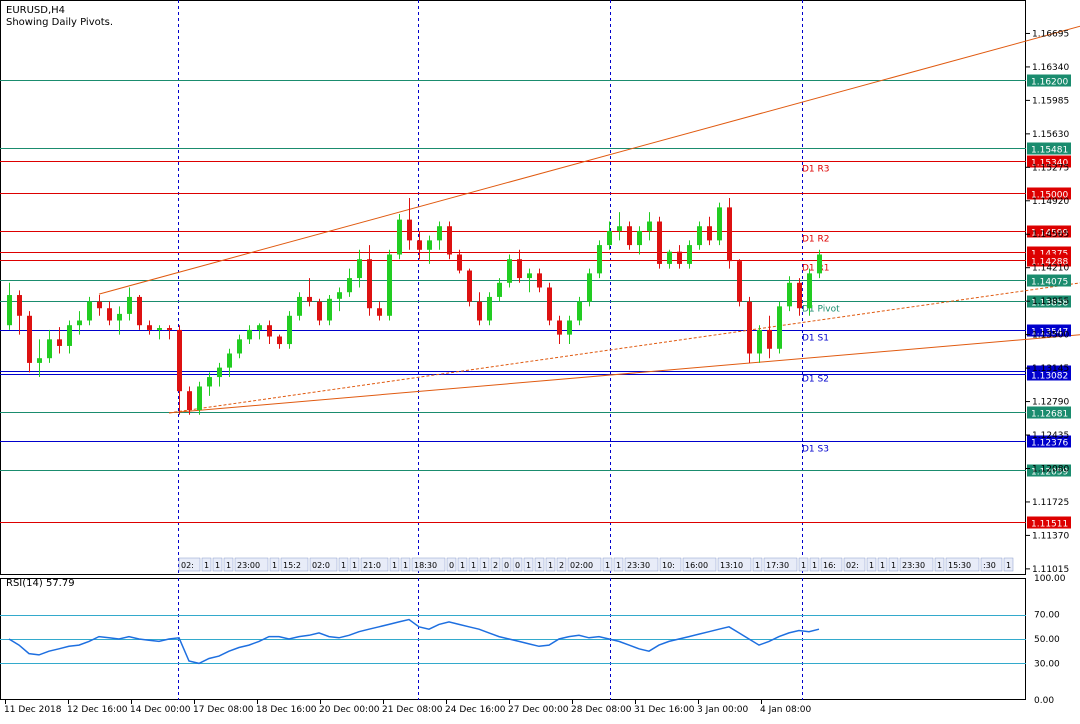  What do you see at coordinates (1047, 616) in the screenshot?
I see `rsi-tick-label: 70.00` at bounding box center [1047, 616].